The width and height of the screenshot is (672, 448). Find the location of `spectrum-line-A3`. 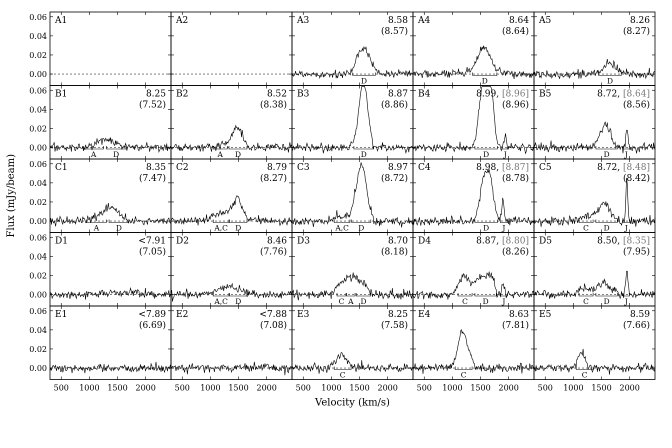

spectrum-line-A3 is located at coordinates (352, 62).